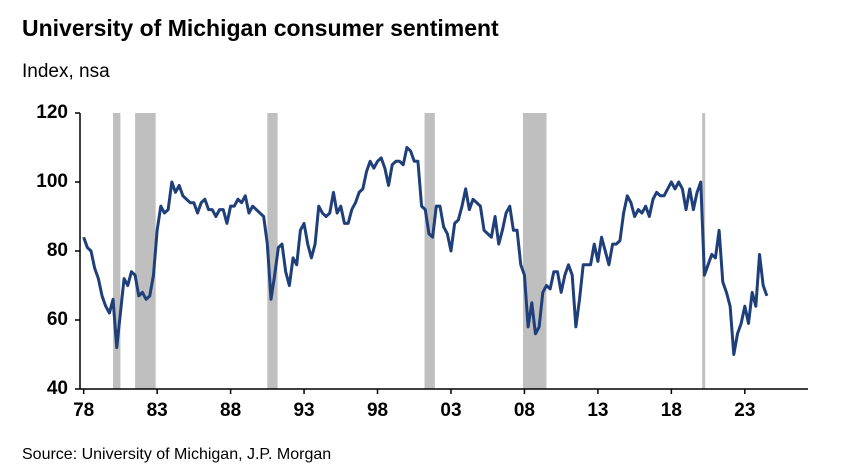 Image resolution: width=852 pixels, height=476 pixels. Describe the element at coordinates (57, 388) in the screenshot. I see `y-tick-label: 40` at that location.